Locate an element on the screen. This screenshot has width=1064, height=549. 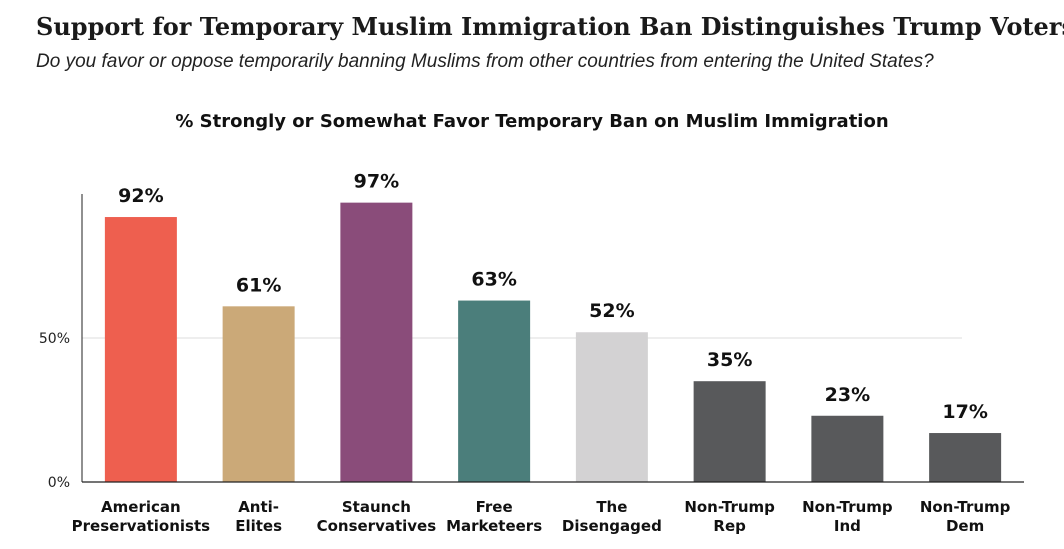
category-label: Staunch is located at coordinates (376, 507).